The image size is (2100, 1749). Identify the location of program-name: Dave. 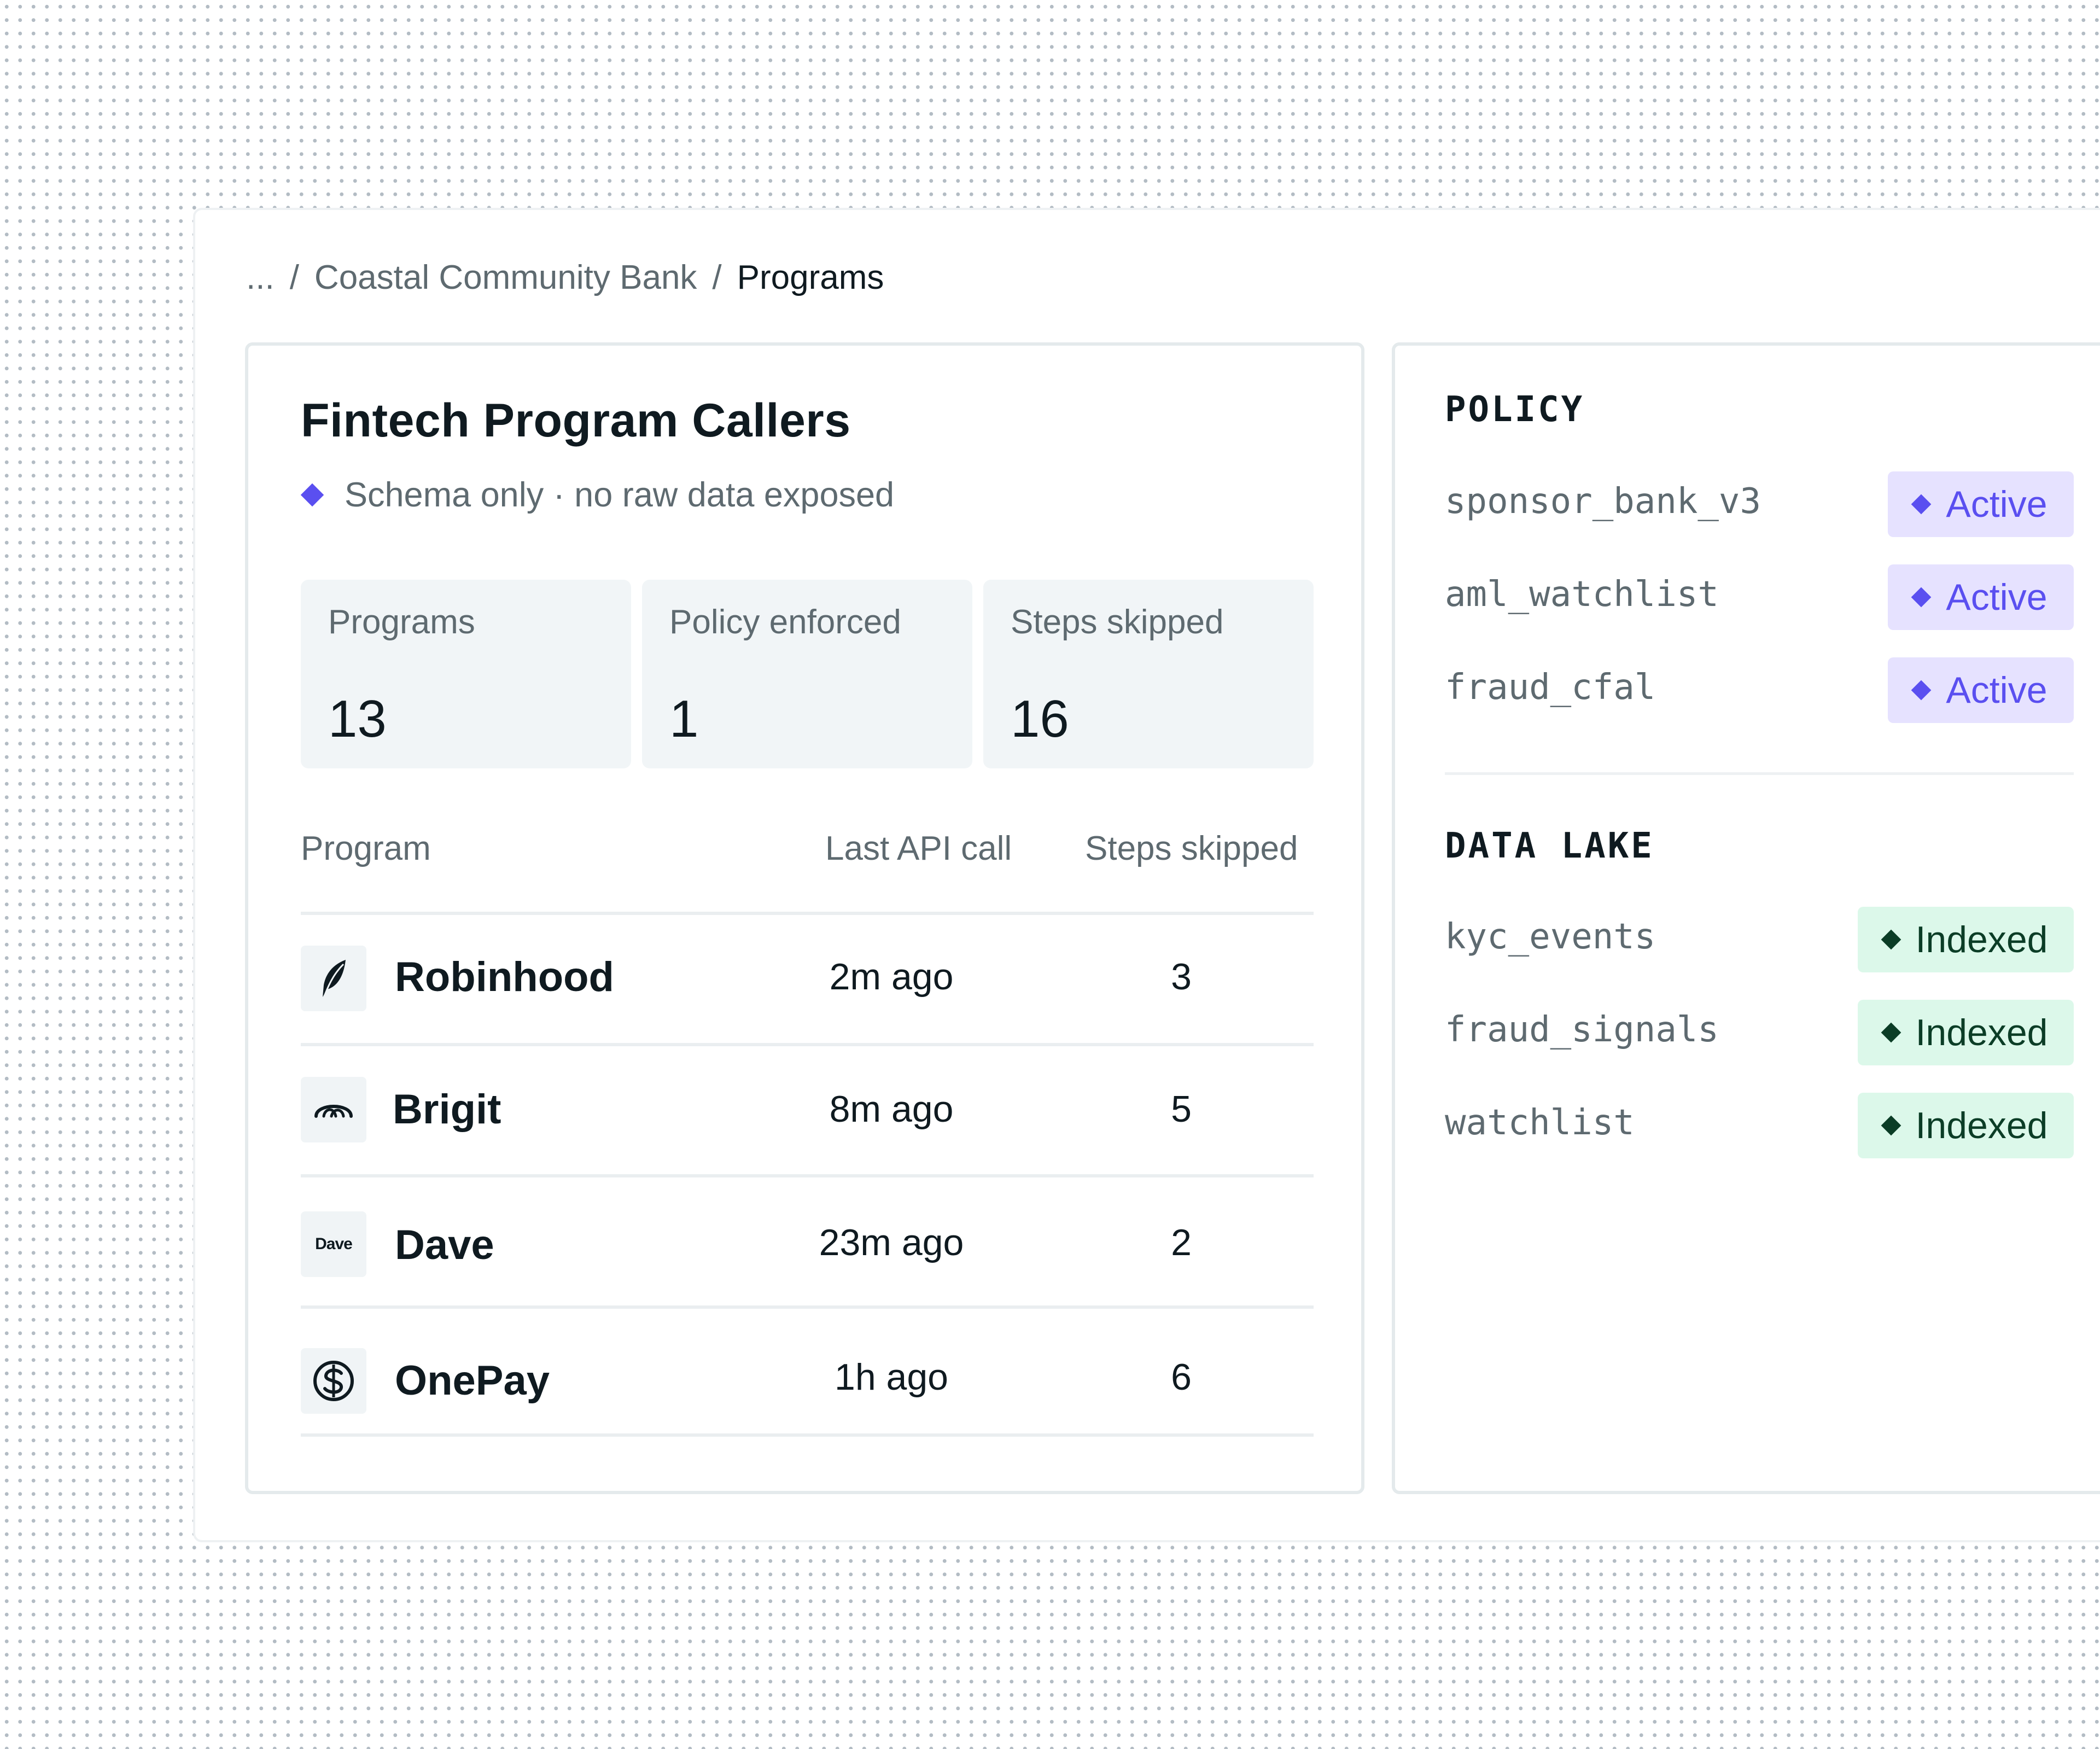
(444, 1245).